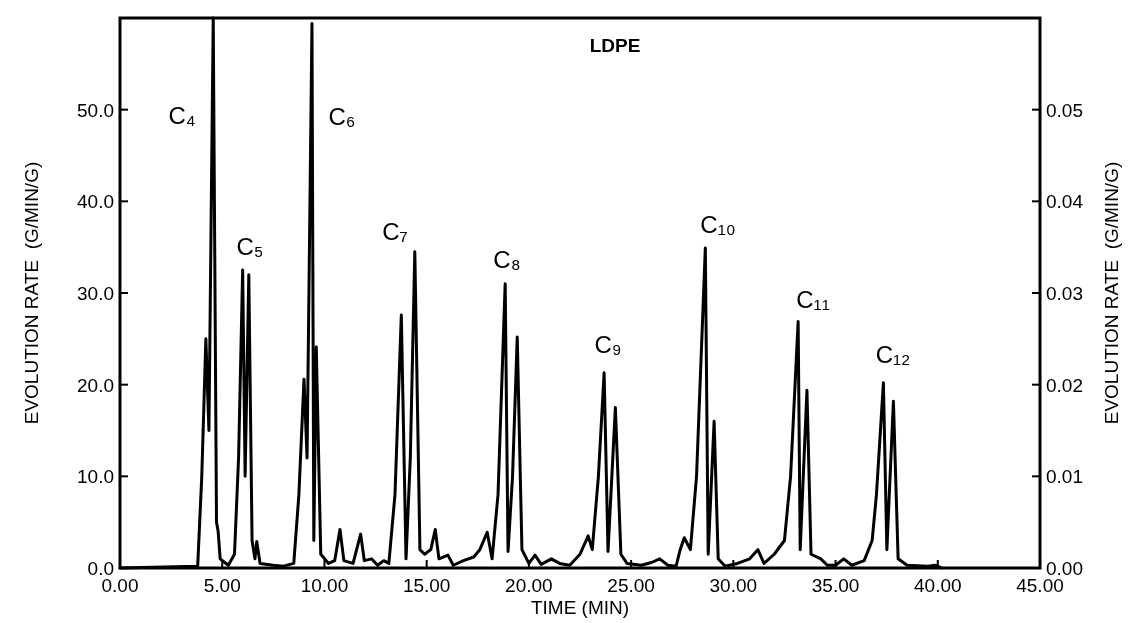 The image size is (1132, 623). I want to click on x-tick-label: 40.00, so click(938, 585).